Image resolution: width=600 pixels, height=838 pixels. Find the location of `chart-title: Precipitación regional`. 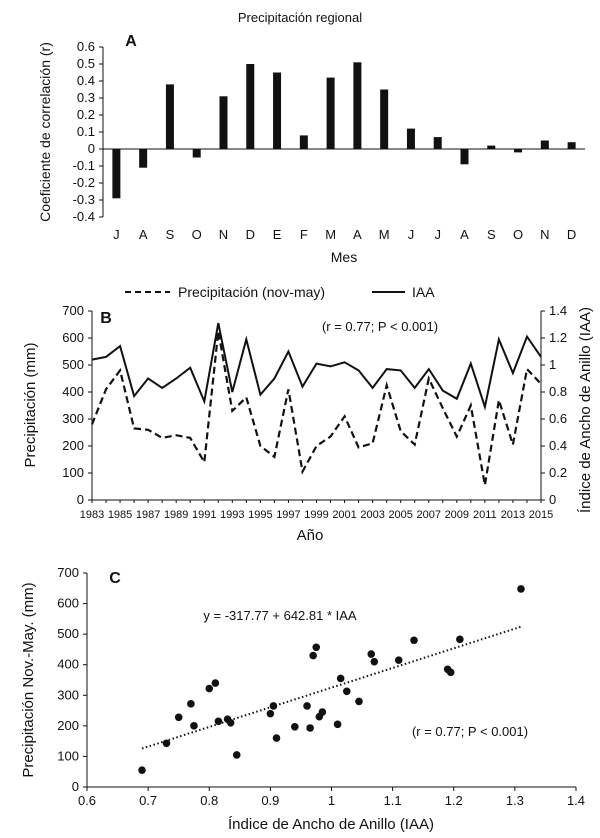

chart-title: Precipitación regional is located at coordinates (300, 17).